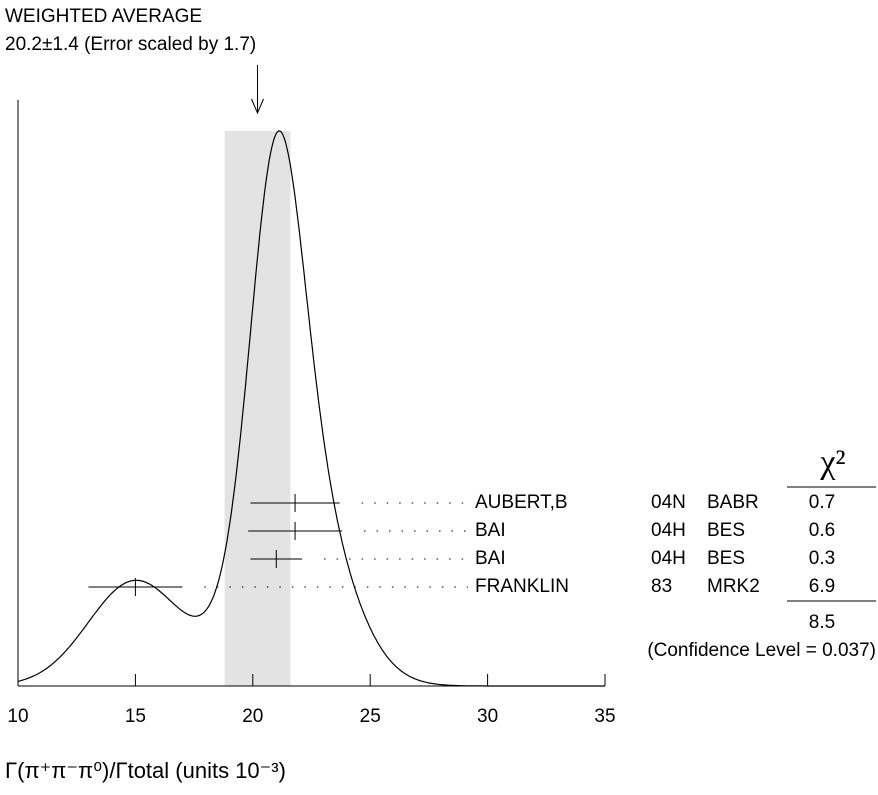 The image size is (878, 795). I want to click on x-axis-label: Γ(π⁺π⁻π⁰)/Γtotal (units 10⁻³), so click(145, 770).